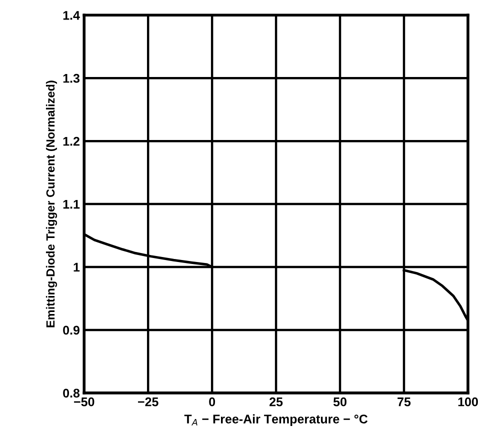 This screenshot has width=478, height=446. What do you see at coordinates (276, 401) in the screenshot?
I see `x-tick-label: 25` at bounding box center [276, 401].